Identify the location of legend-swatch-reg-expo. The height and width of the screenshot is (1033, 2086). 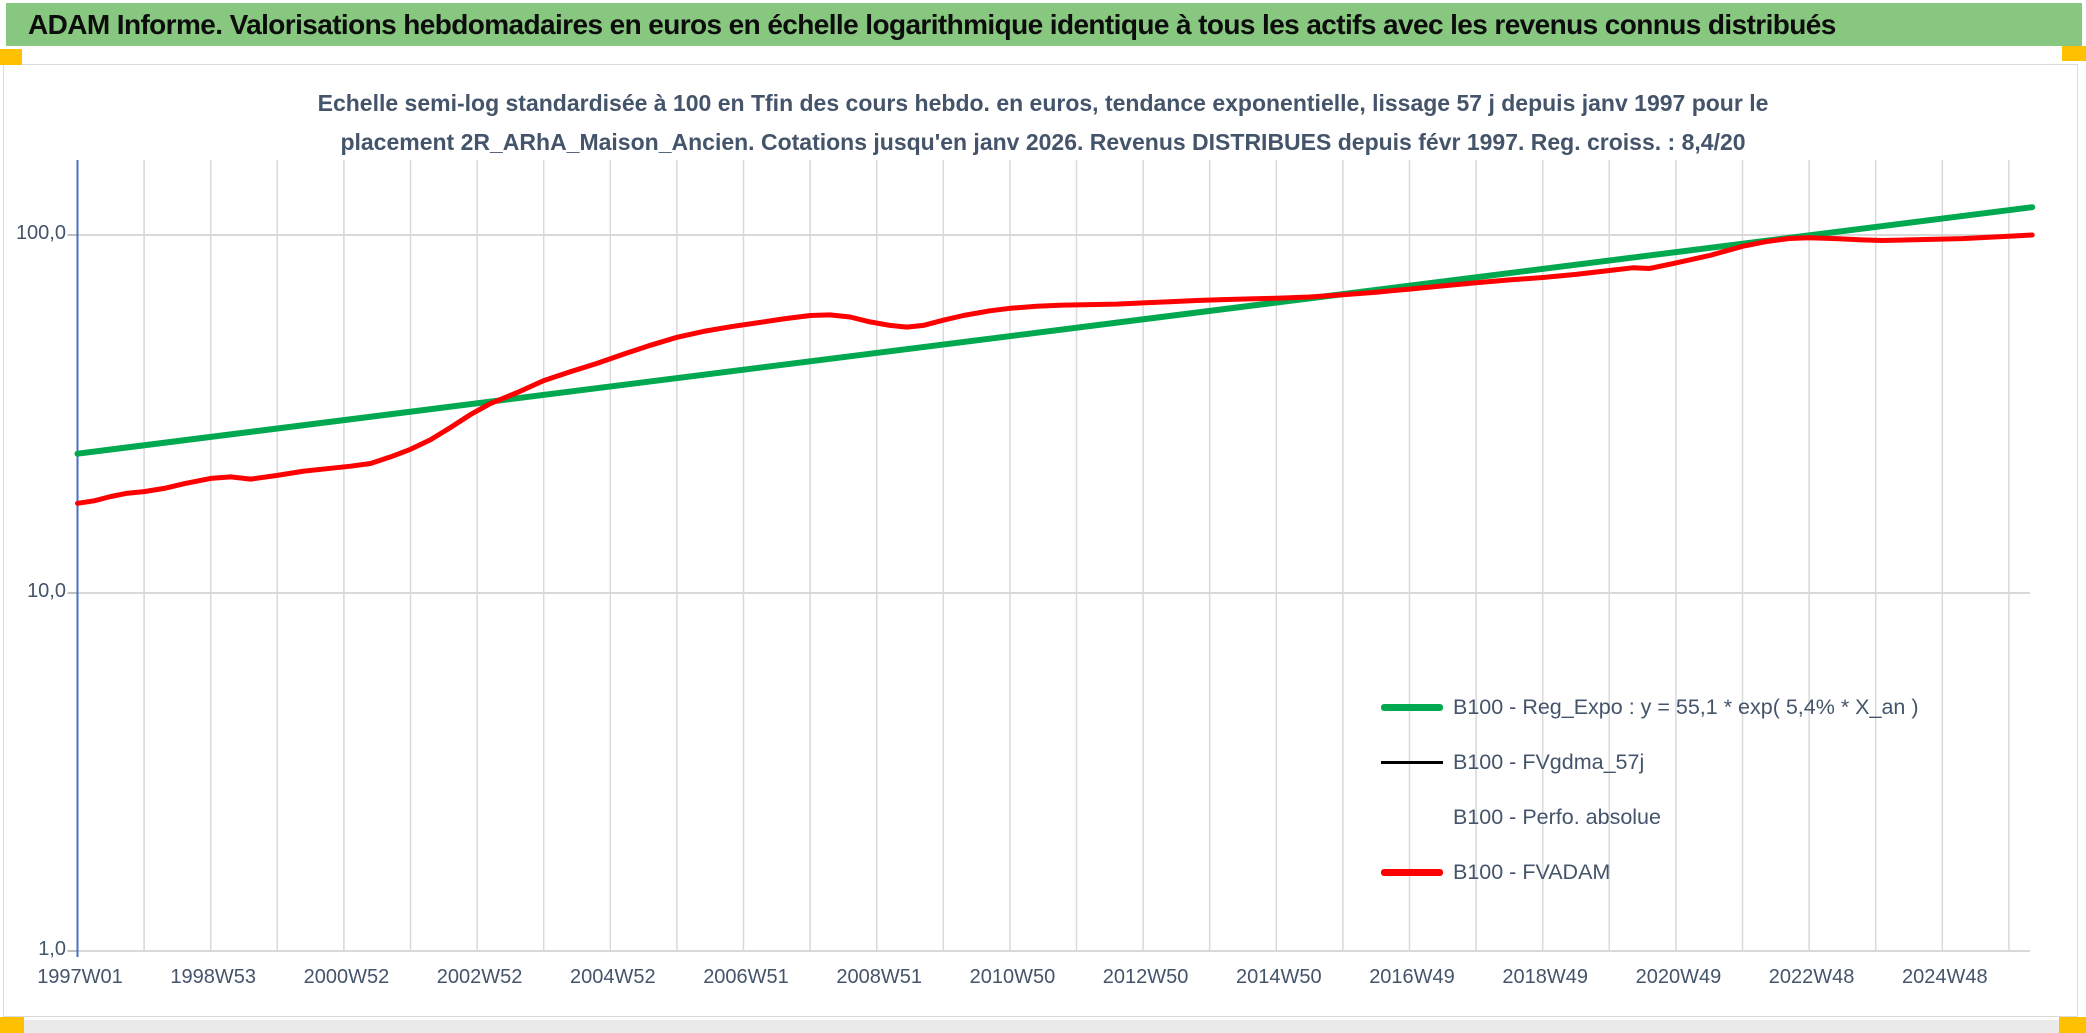
(1412, 707).